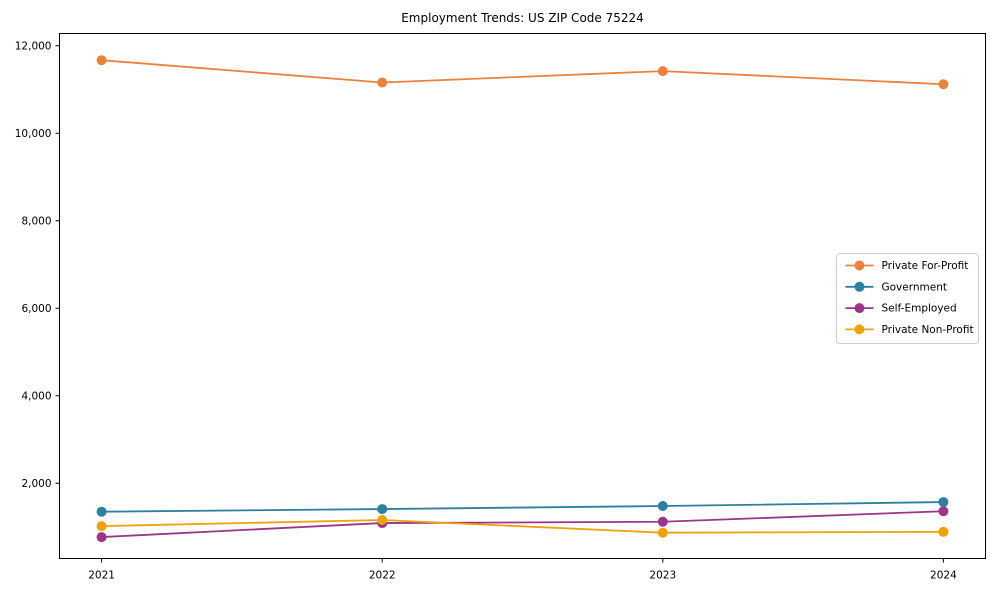 The width and height of the screenshot is (1000, 600). Describe the element at coordinates (36, 484) in the screenshot. I see `y-tick-label: 2,000` at that location.